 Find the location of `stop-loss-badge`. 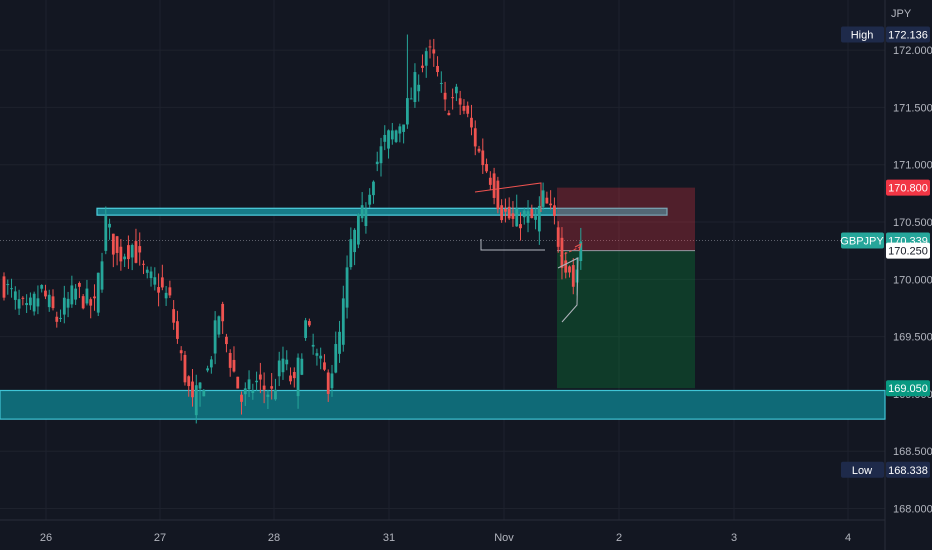

stop-loss-badge is located at coordinates (908, 187).